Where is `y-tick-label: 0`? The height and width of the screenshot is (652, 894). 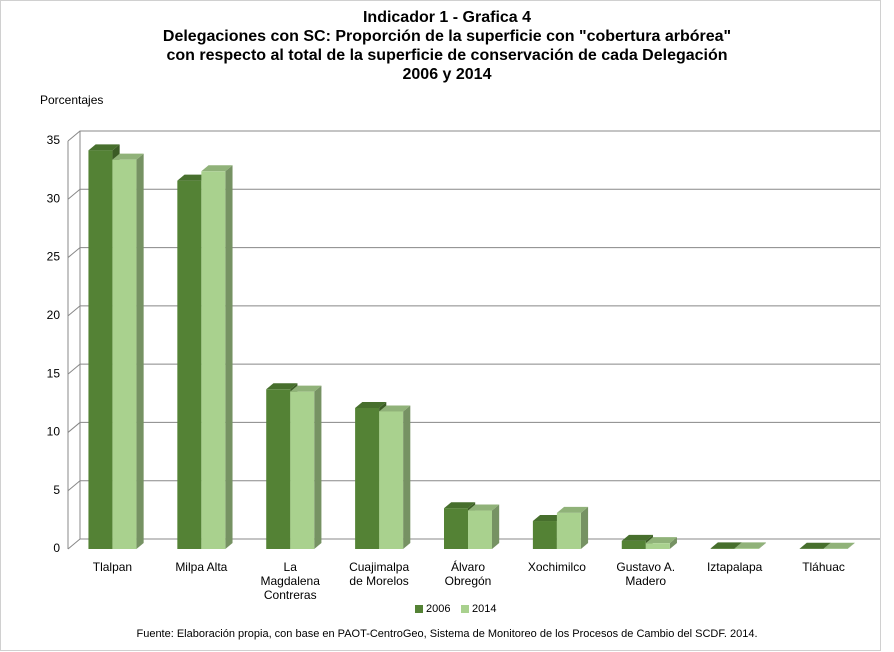 y-tick-label: 0 is located at coordinates (56, 548).